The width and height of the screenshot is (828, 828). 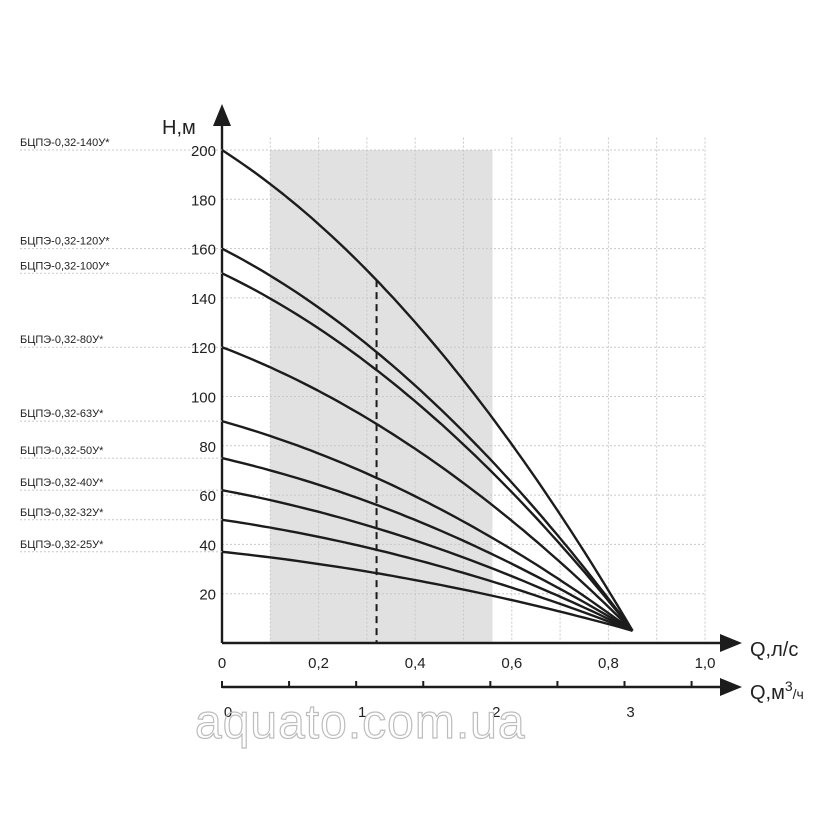 I want to click on y-tick-label: 120, so click(x=203, y=348).